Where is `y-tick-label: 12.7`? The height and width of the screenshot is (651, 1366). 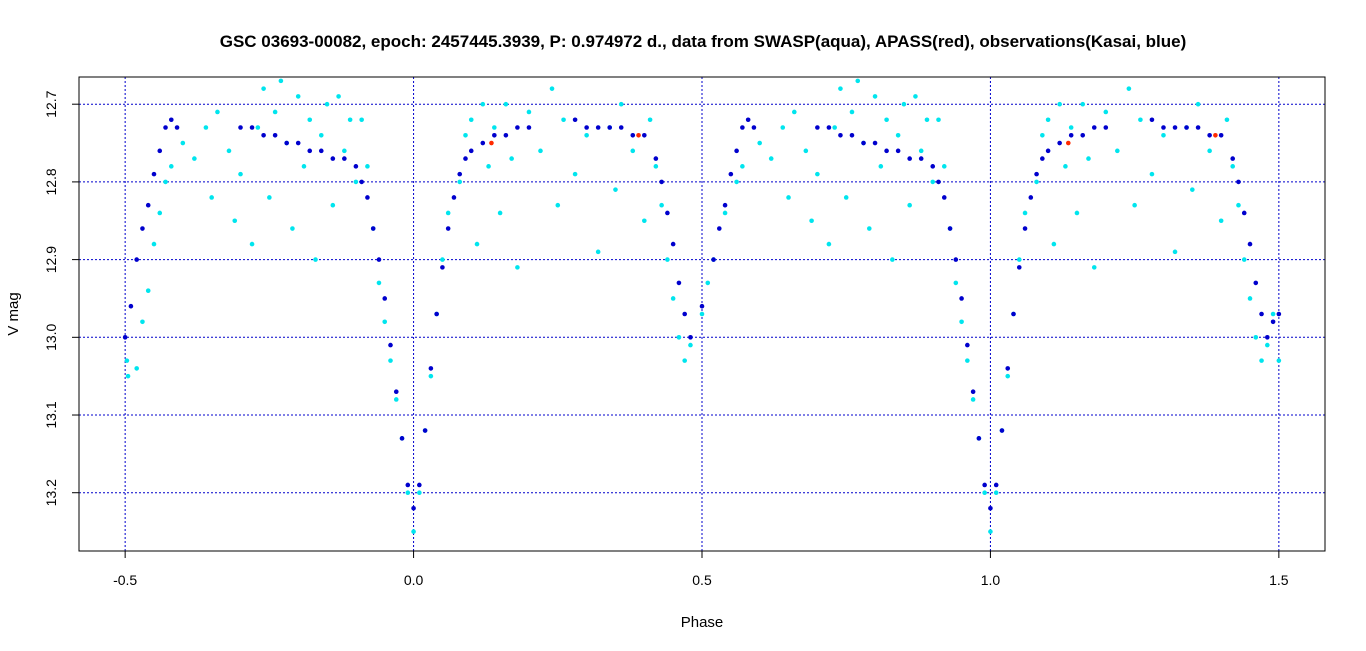
y-tick-label: 12.7 is located at coordinates (51, 103).